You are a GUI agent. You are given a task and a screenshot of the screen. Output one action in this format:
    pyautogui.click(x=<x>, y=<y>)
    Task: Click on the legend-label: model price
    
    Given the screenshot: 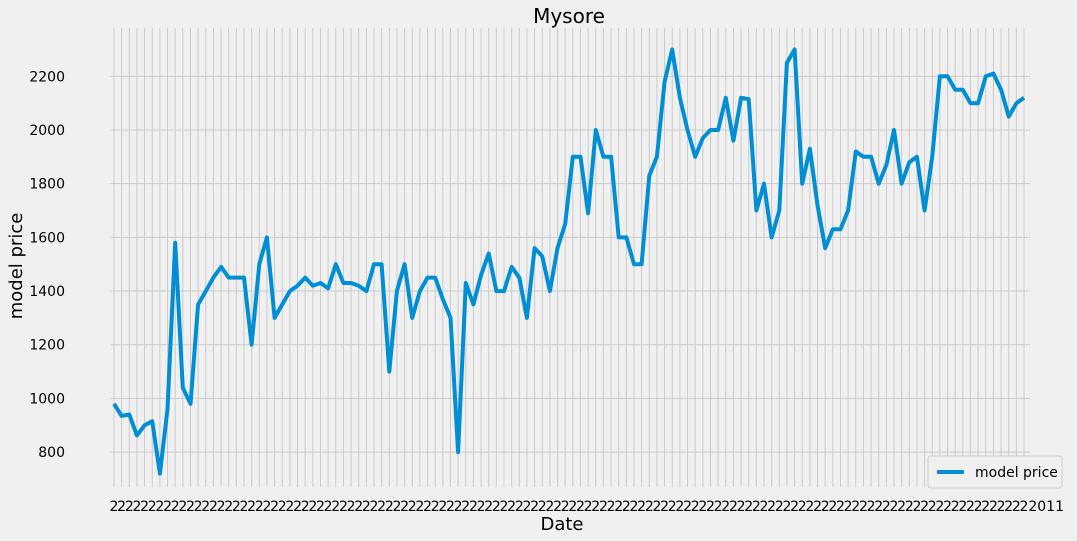 What is the action you would take?
    pyautogui.click(x=1016, y=473)
    